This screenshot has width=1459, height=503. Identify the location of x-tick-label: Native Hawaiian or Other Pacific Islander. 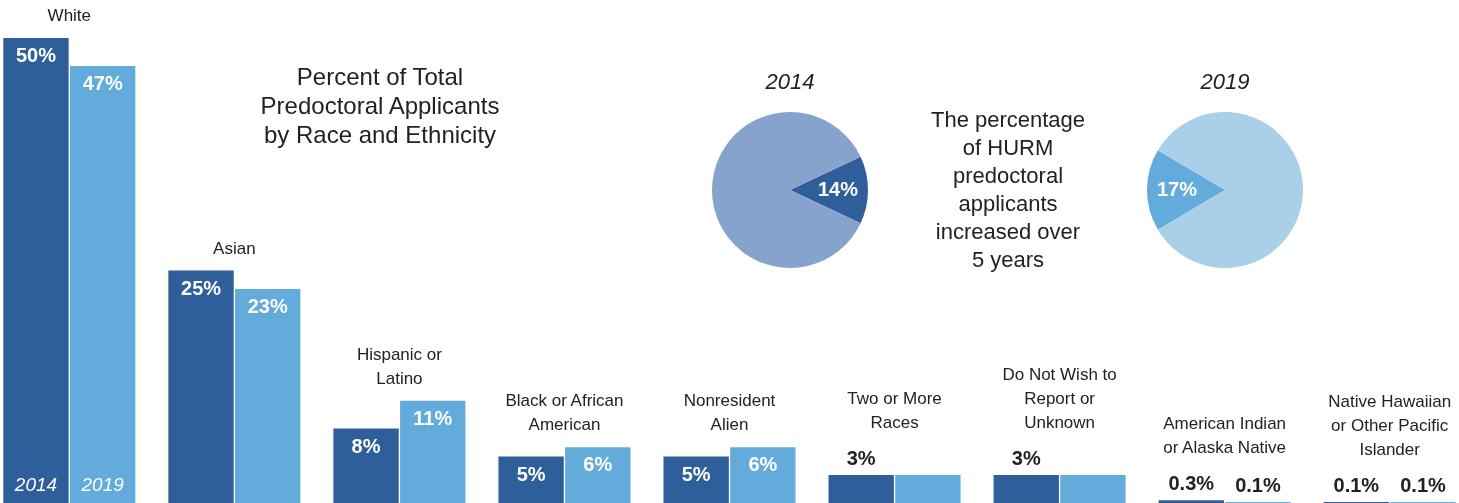
(1390, 426).